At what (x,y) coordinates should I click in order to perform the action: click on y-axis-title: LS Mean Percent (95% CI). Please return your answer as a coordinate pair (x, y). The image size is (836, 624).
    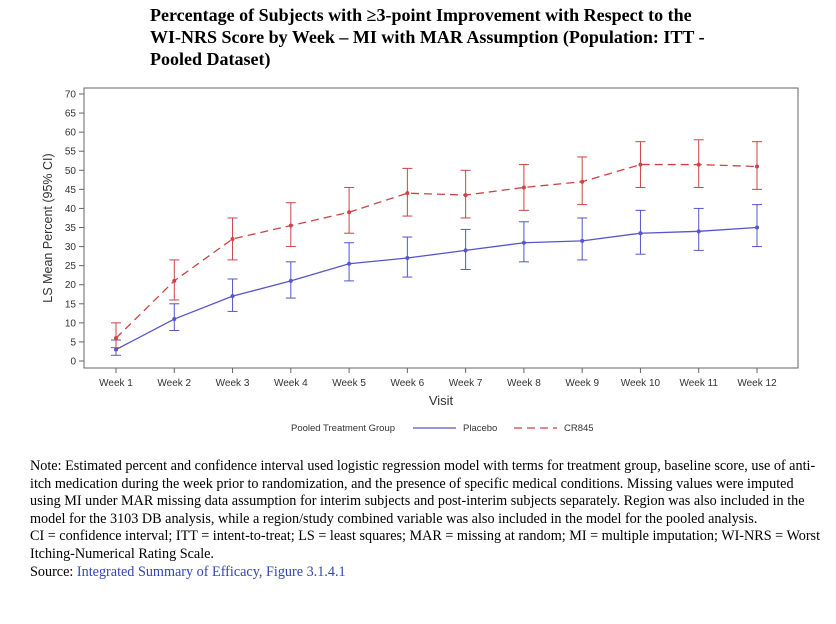
    Looking at the image, I should click on (48, 227).